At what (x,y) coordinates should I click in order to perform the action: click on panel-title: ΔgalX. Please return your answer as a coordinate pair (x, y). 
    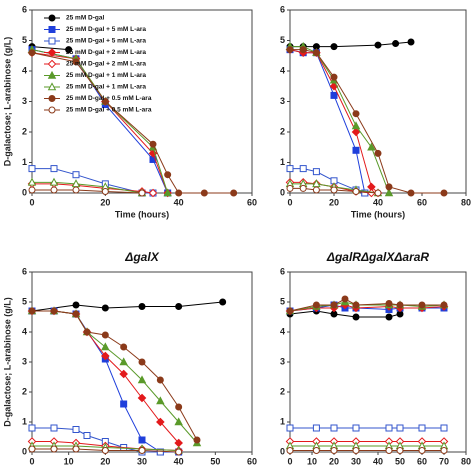
    Looking at the image, I should click on (141, 257).